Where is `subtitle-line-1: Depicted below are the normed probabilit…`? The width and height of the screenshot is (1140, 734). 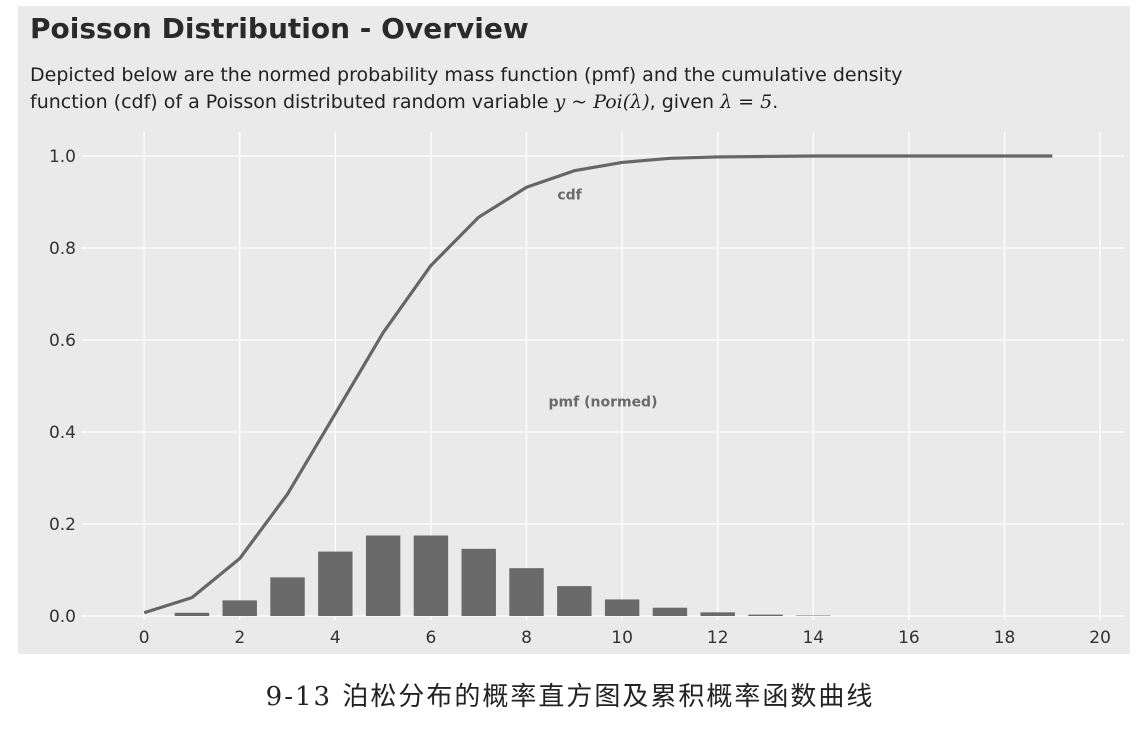 subtitle-line-1: Depicted below are the normed probabilit… is located at coordinates (466, 75).